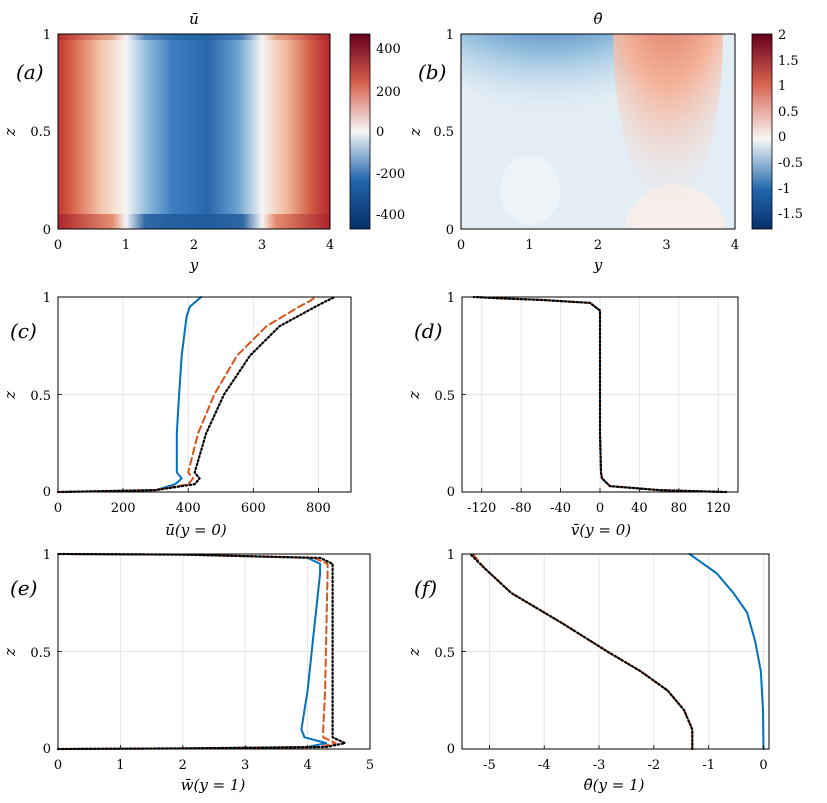 The image size is (827, 803). Describe the element at coordinates (639, 508) in the screenshot. I see `panel-d-xtick: 40` at that location.